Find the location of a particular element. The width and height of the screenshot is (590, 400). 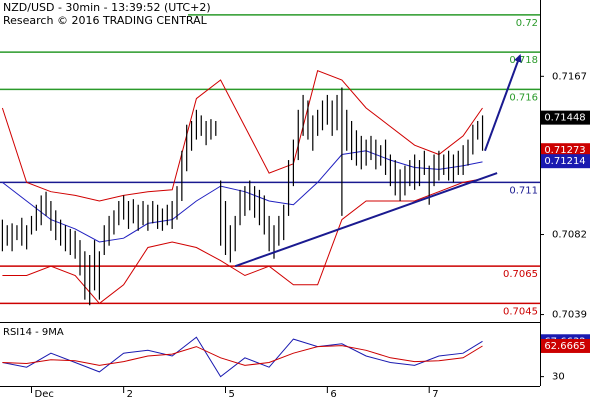

level-label: 0.711 is located at coordinates (523, 190).